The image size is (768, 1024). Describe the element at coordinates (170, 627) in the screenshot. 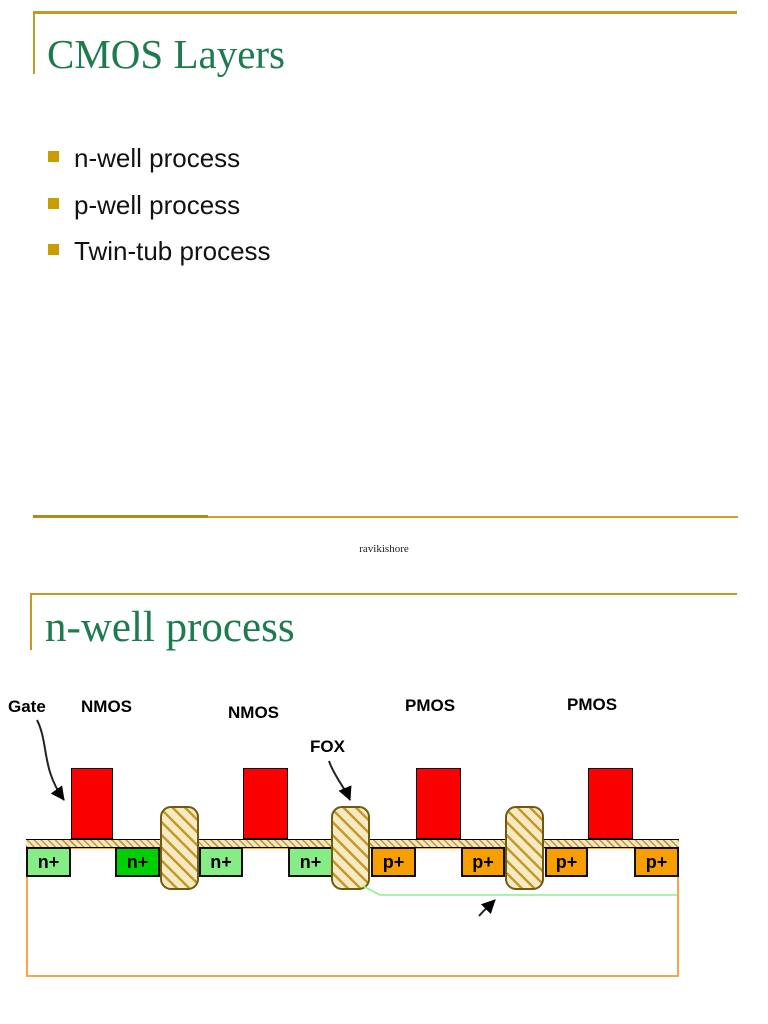

I see `slide2-title: n-well process` at that location.